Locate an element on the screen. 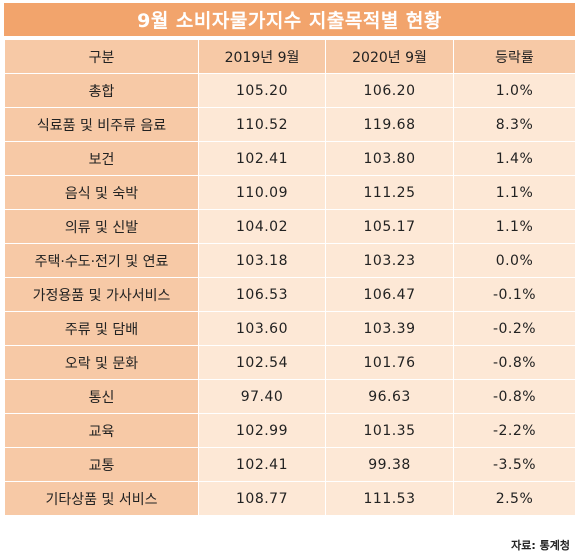  row-2020-value: 101.35 is located at coordinates (389, 430).